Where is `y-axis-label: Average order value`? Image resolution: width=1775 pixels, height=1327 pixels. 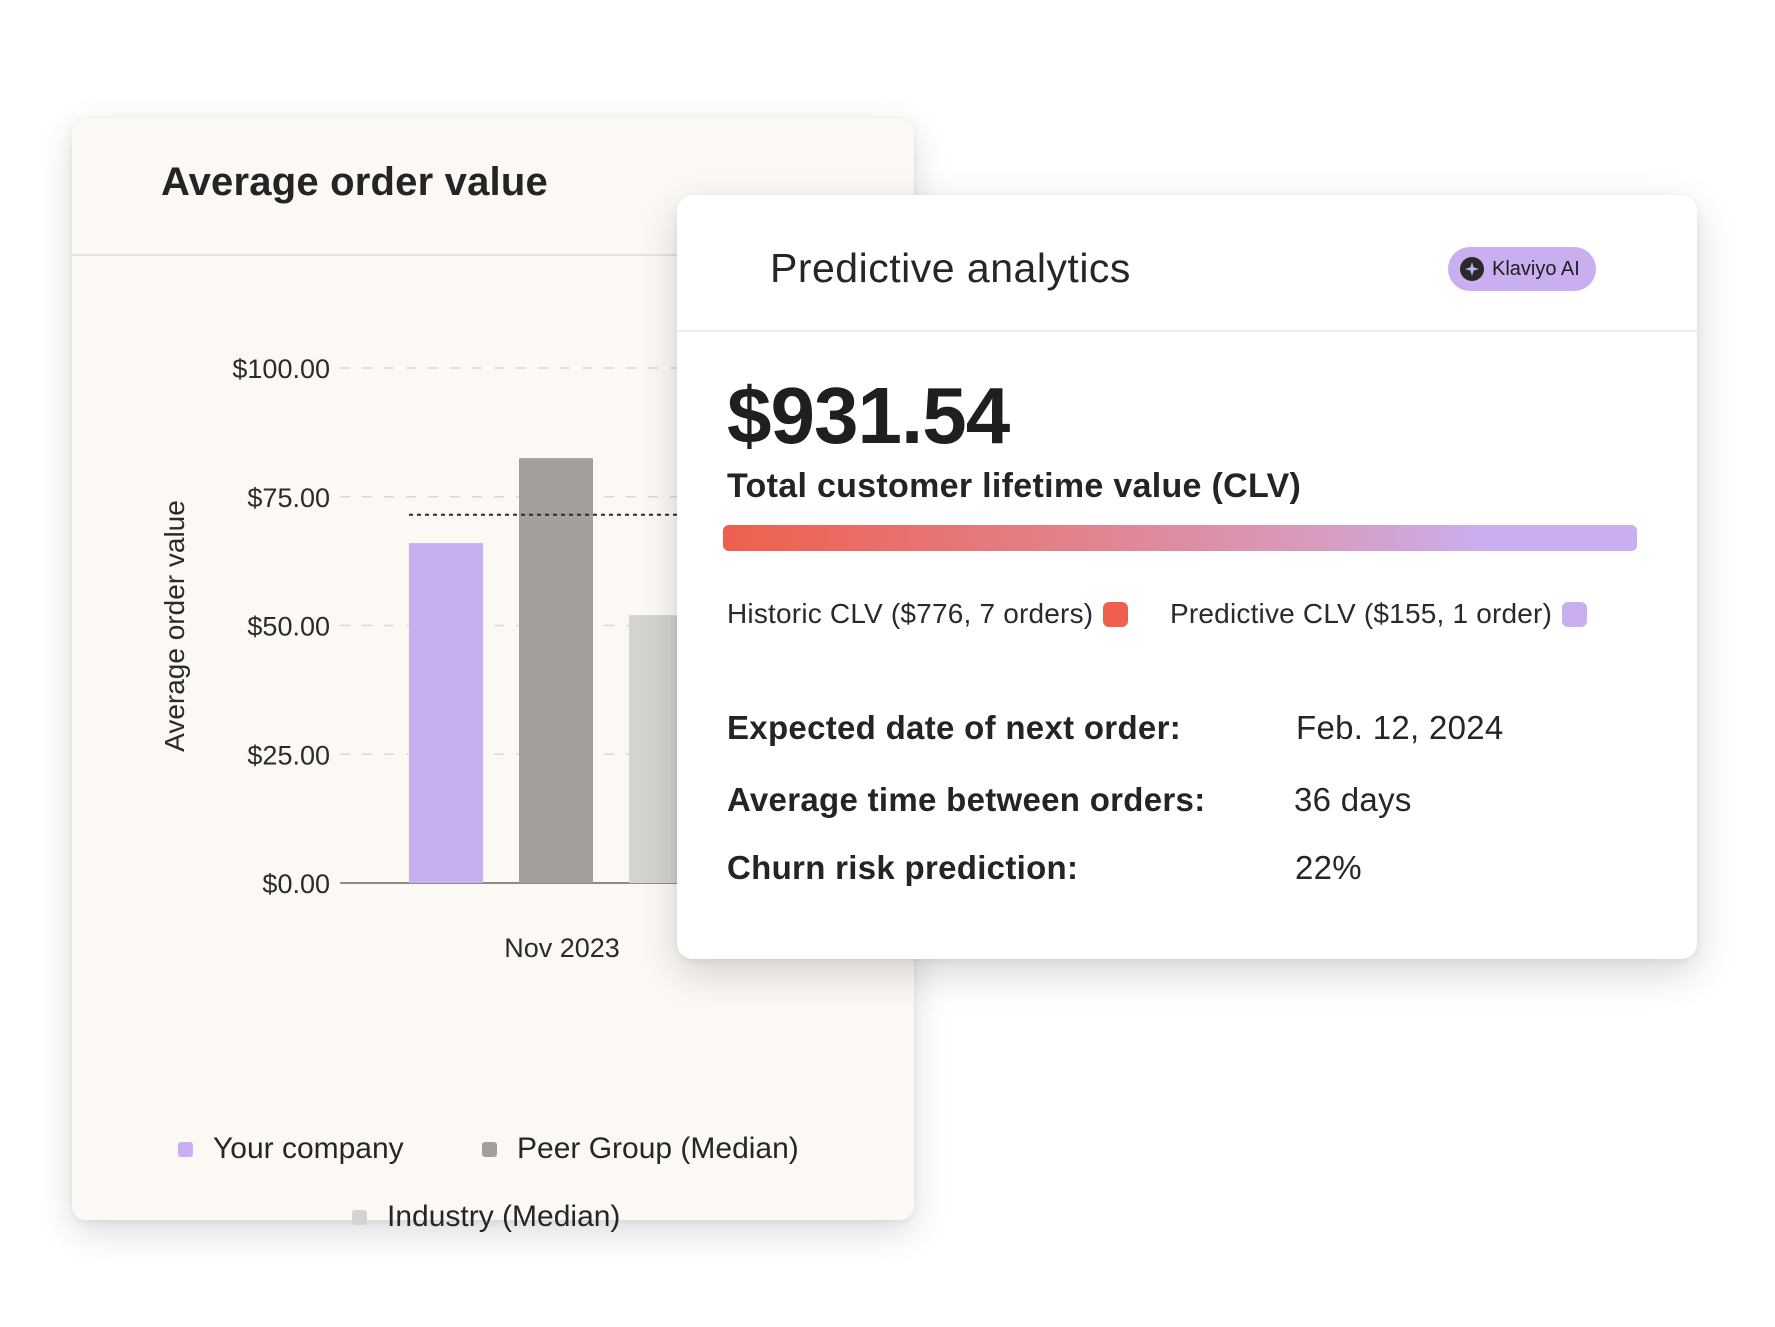 y-axis-label: Average order value is located at coordinates (174, 626).